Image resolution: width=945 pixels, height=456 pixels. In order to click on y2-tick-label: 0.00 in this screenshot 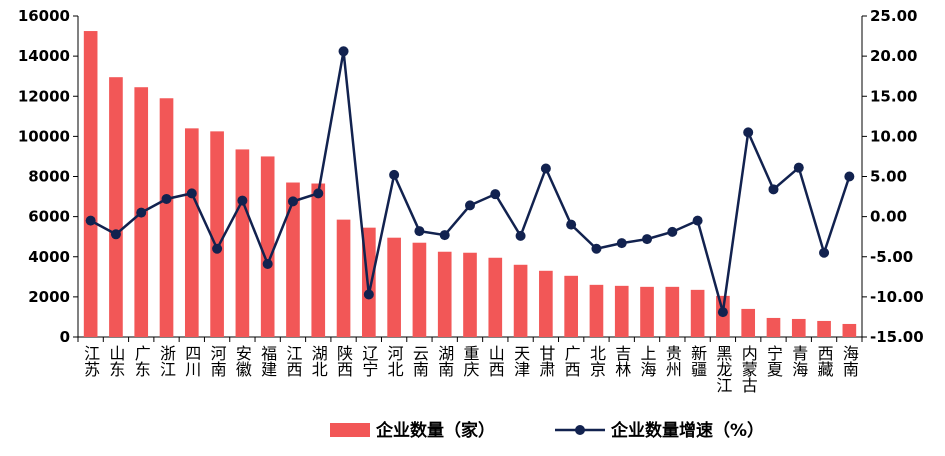, I will do `click(888, 217)`.